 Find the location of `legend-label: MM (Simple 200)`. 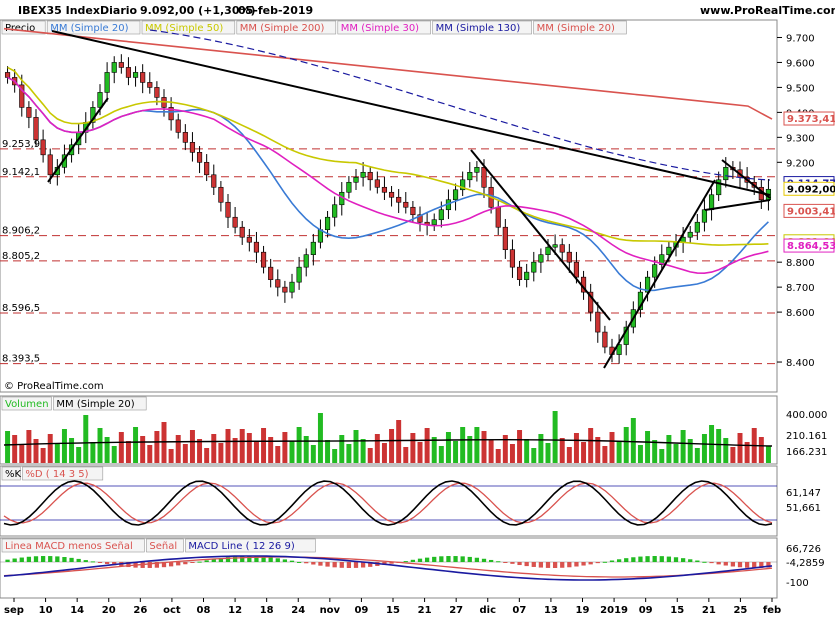

legend-label: MM (Simple 200) is located at coordinates (282, 28).